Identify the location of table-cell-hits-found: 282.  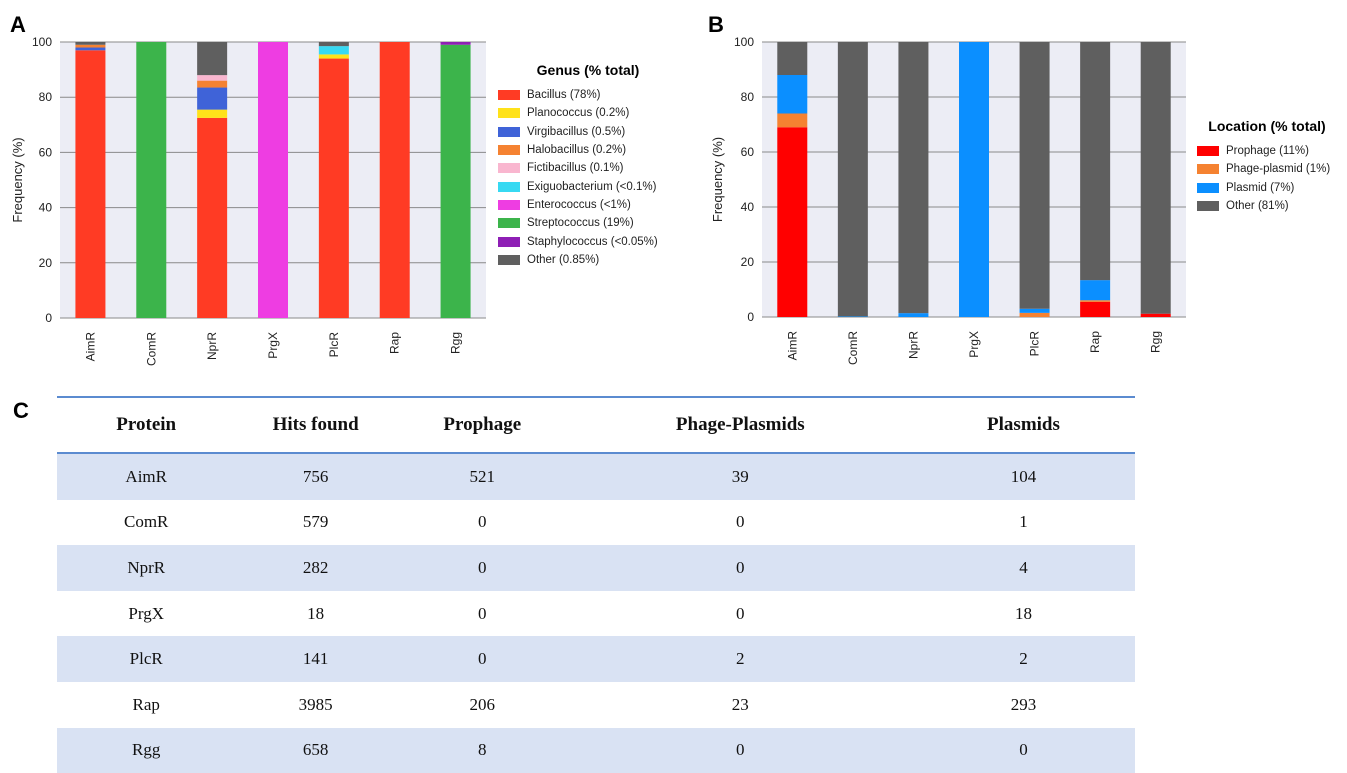
(315, 568).